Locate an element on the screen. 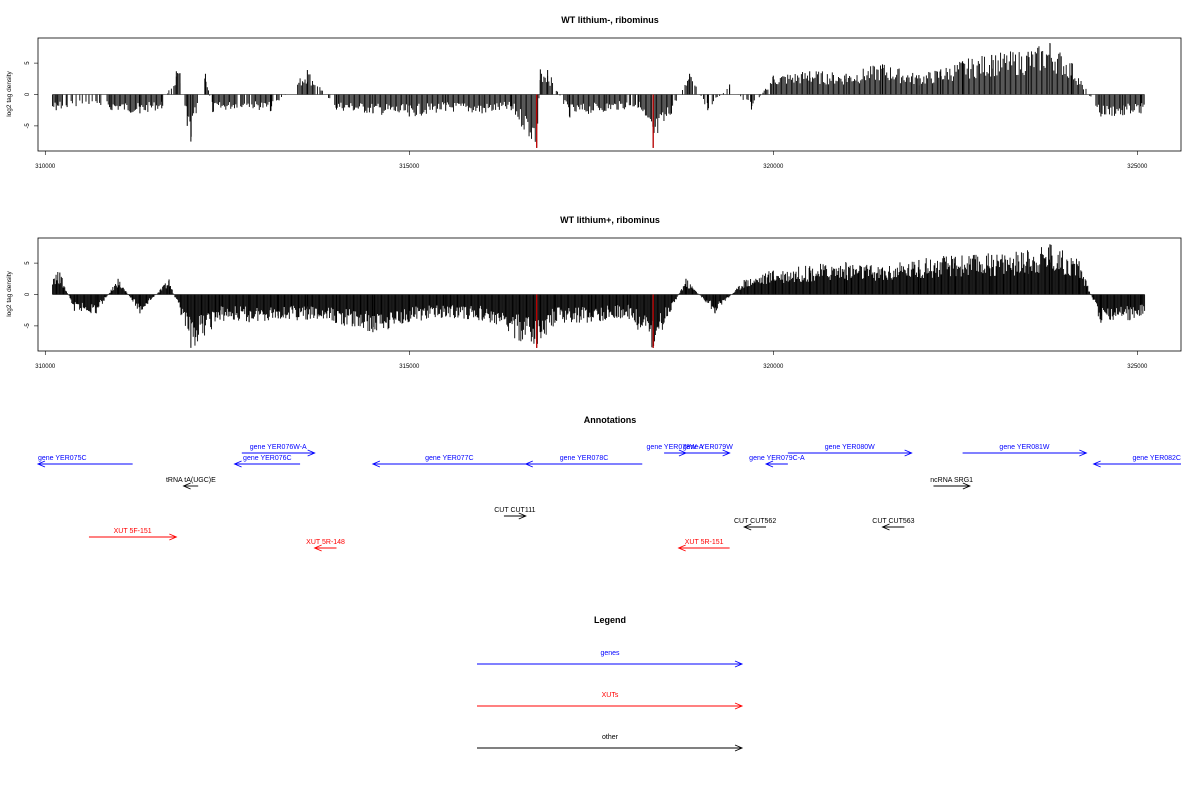 The height and width of the screenshot is (800, 1200). feature-label: gene YER079C-A is located at coordinates (777, 458).